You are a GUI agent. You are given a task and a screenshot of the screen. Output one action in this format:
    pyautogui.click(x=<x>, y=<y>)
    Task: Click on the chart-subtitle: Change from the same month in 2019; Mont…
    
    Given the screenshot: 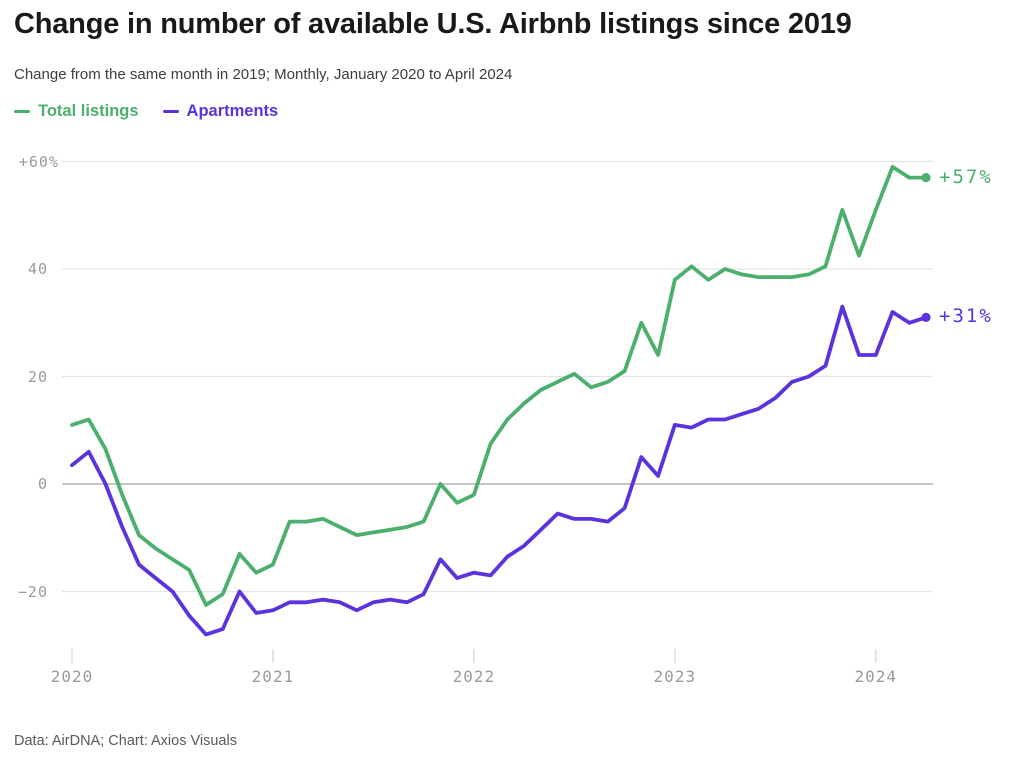 What is the action you would take?
    pyautogui.click(x=263, y=74)
    